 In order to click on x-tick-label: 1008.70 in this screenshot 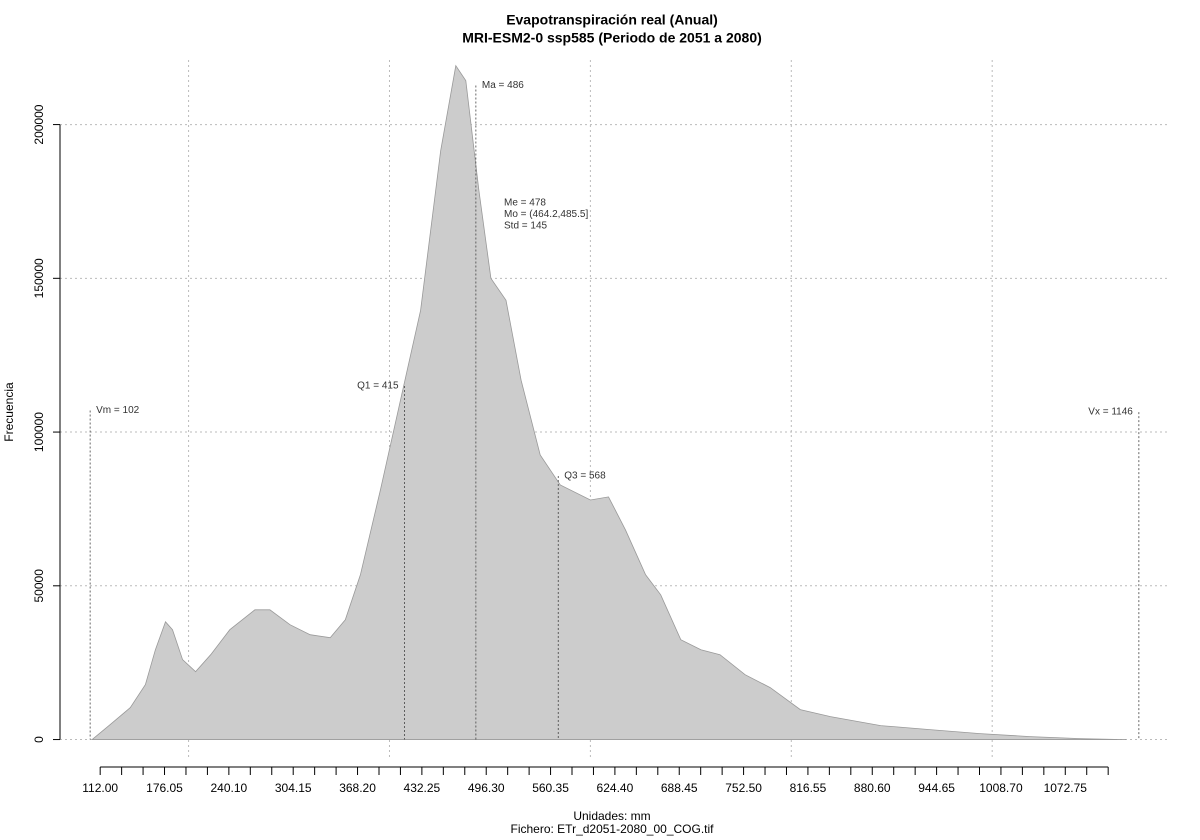, I will do `click(1001, 788)`.